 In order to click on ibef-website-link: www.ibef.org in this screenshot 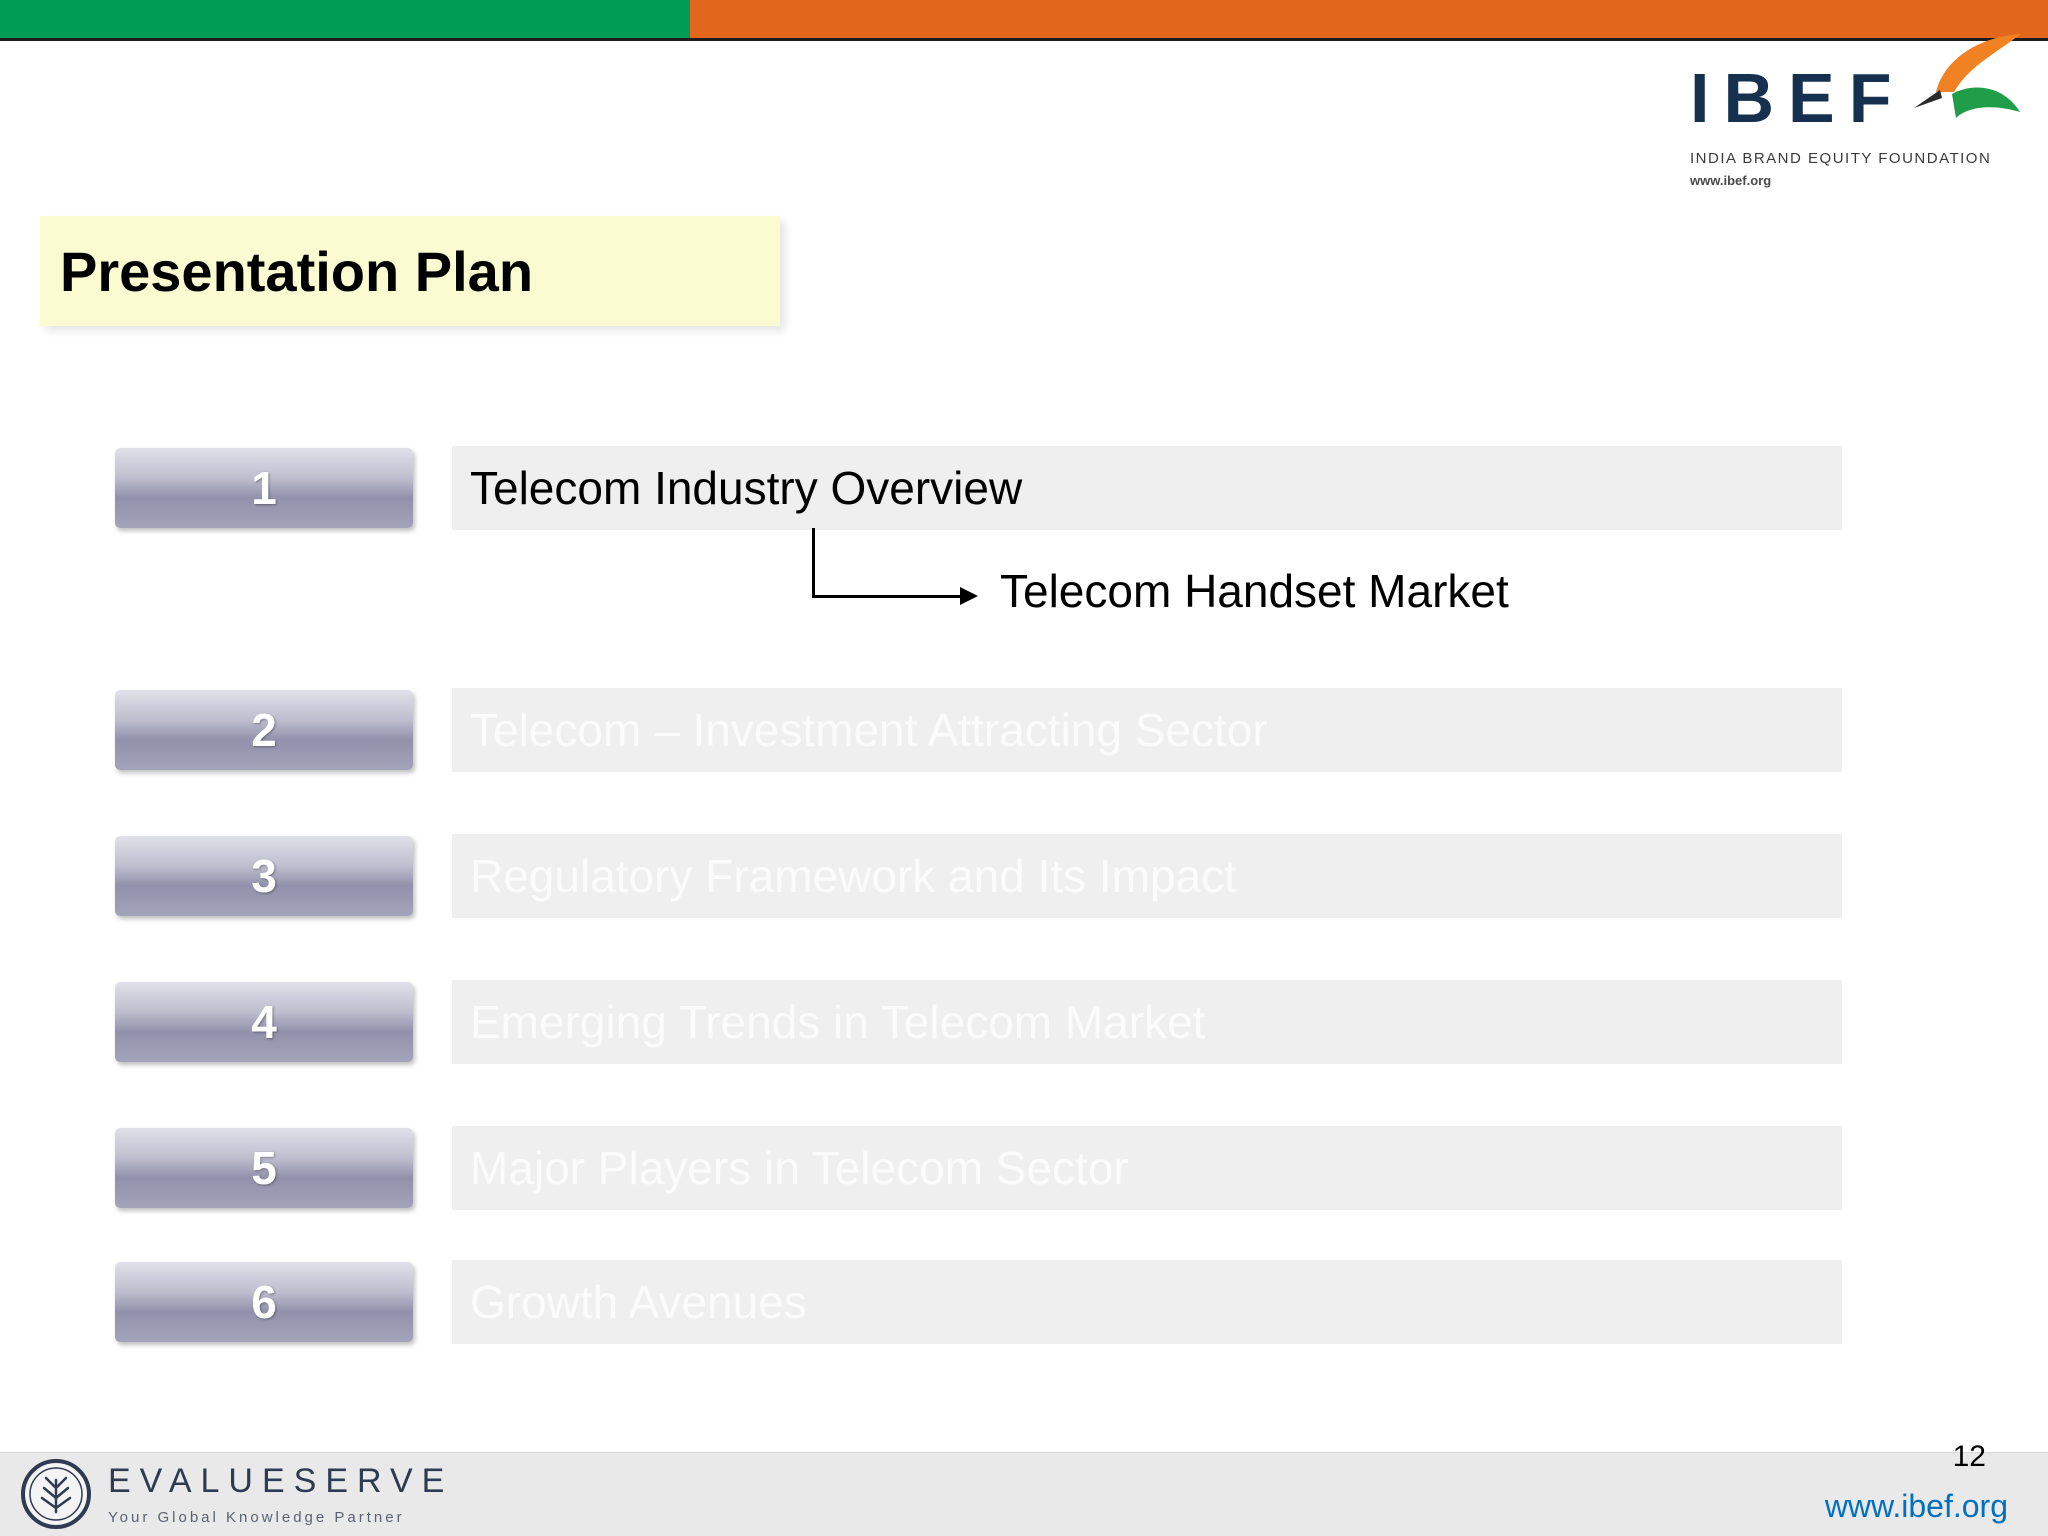, I will do `click(1916, 1506)`.